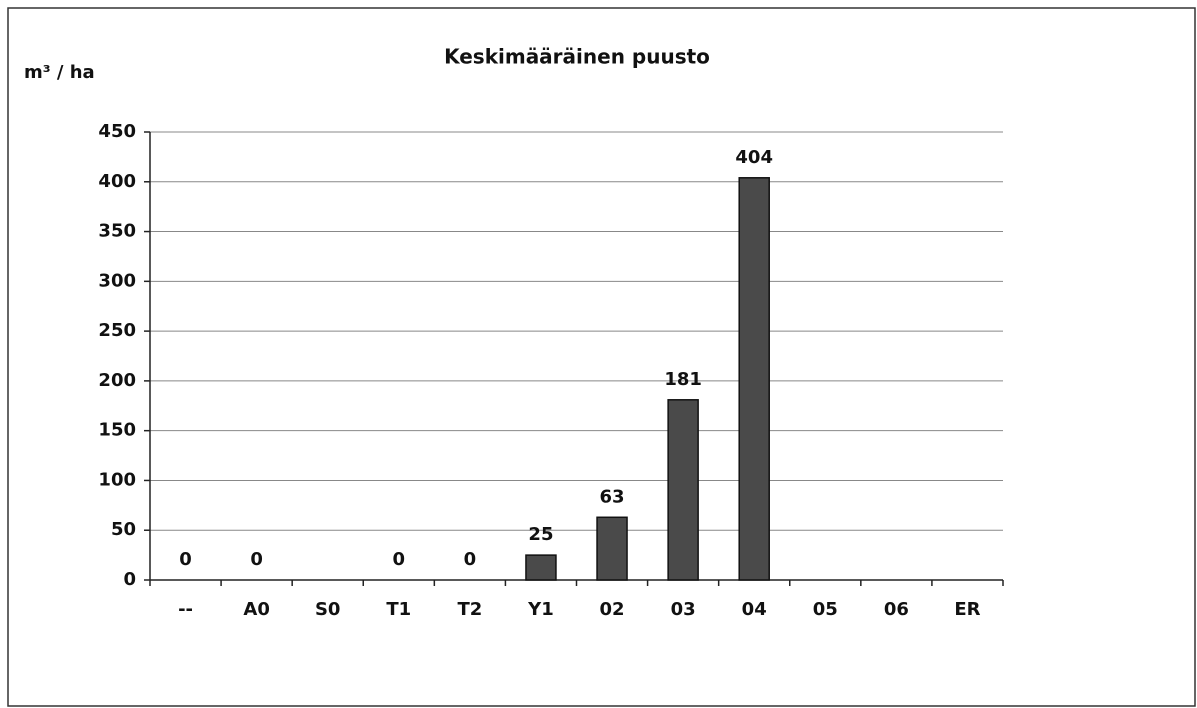 Image resolution: width=1197 pixels, height=708 pixels. Describe the element at coordinates (825, 609) in the screenshot. I see `x-tick-label: 05` at that location.